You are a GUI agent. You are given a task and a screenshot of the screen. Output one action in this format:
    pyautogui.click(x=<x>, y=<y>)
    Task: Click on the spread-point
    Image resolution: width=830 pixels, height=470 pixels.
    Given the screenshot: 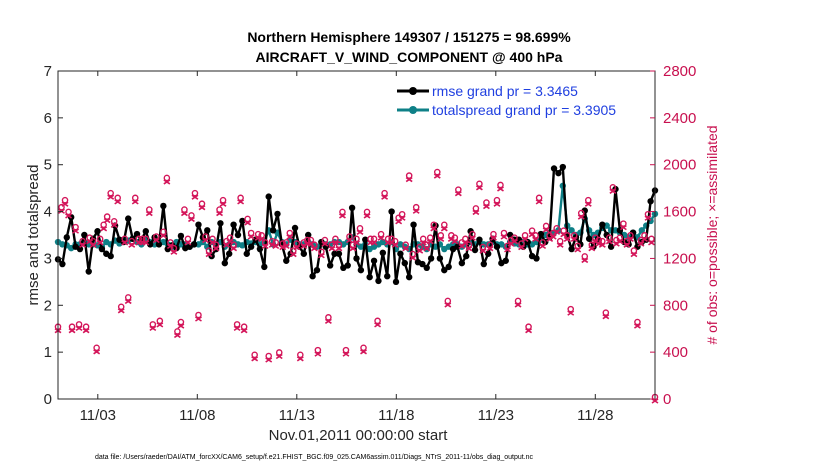 What is the action you would take?
    pyautogui.click(x=571, y=230)
    